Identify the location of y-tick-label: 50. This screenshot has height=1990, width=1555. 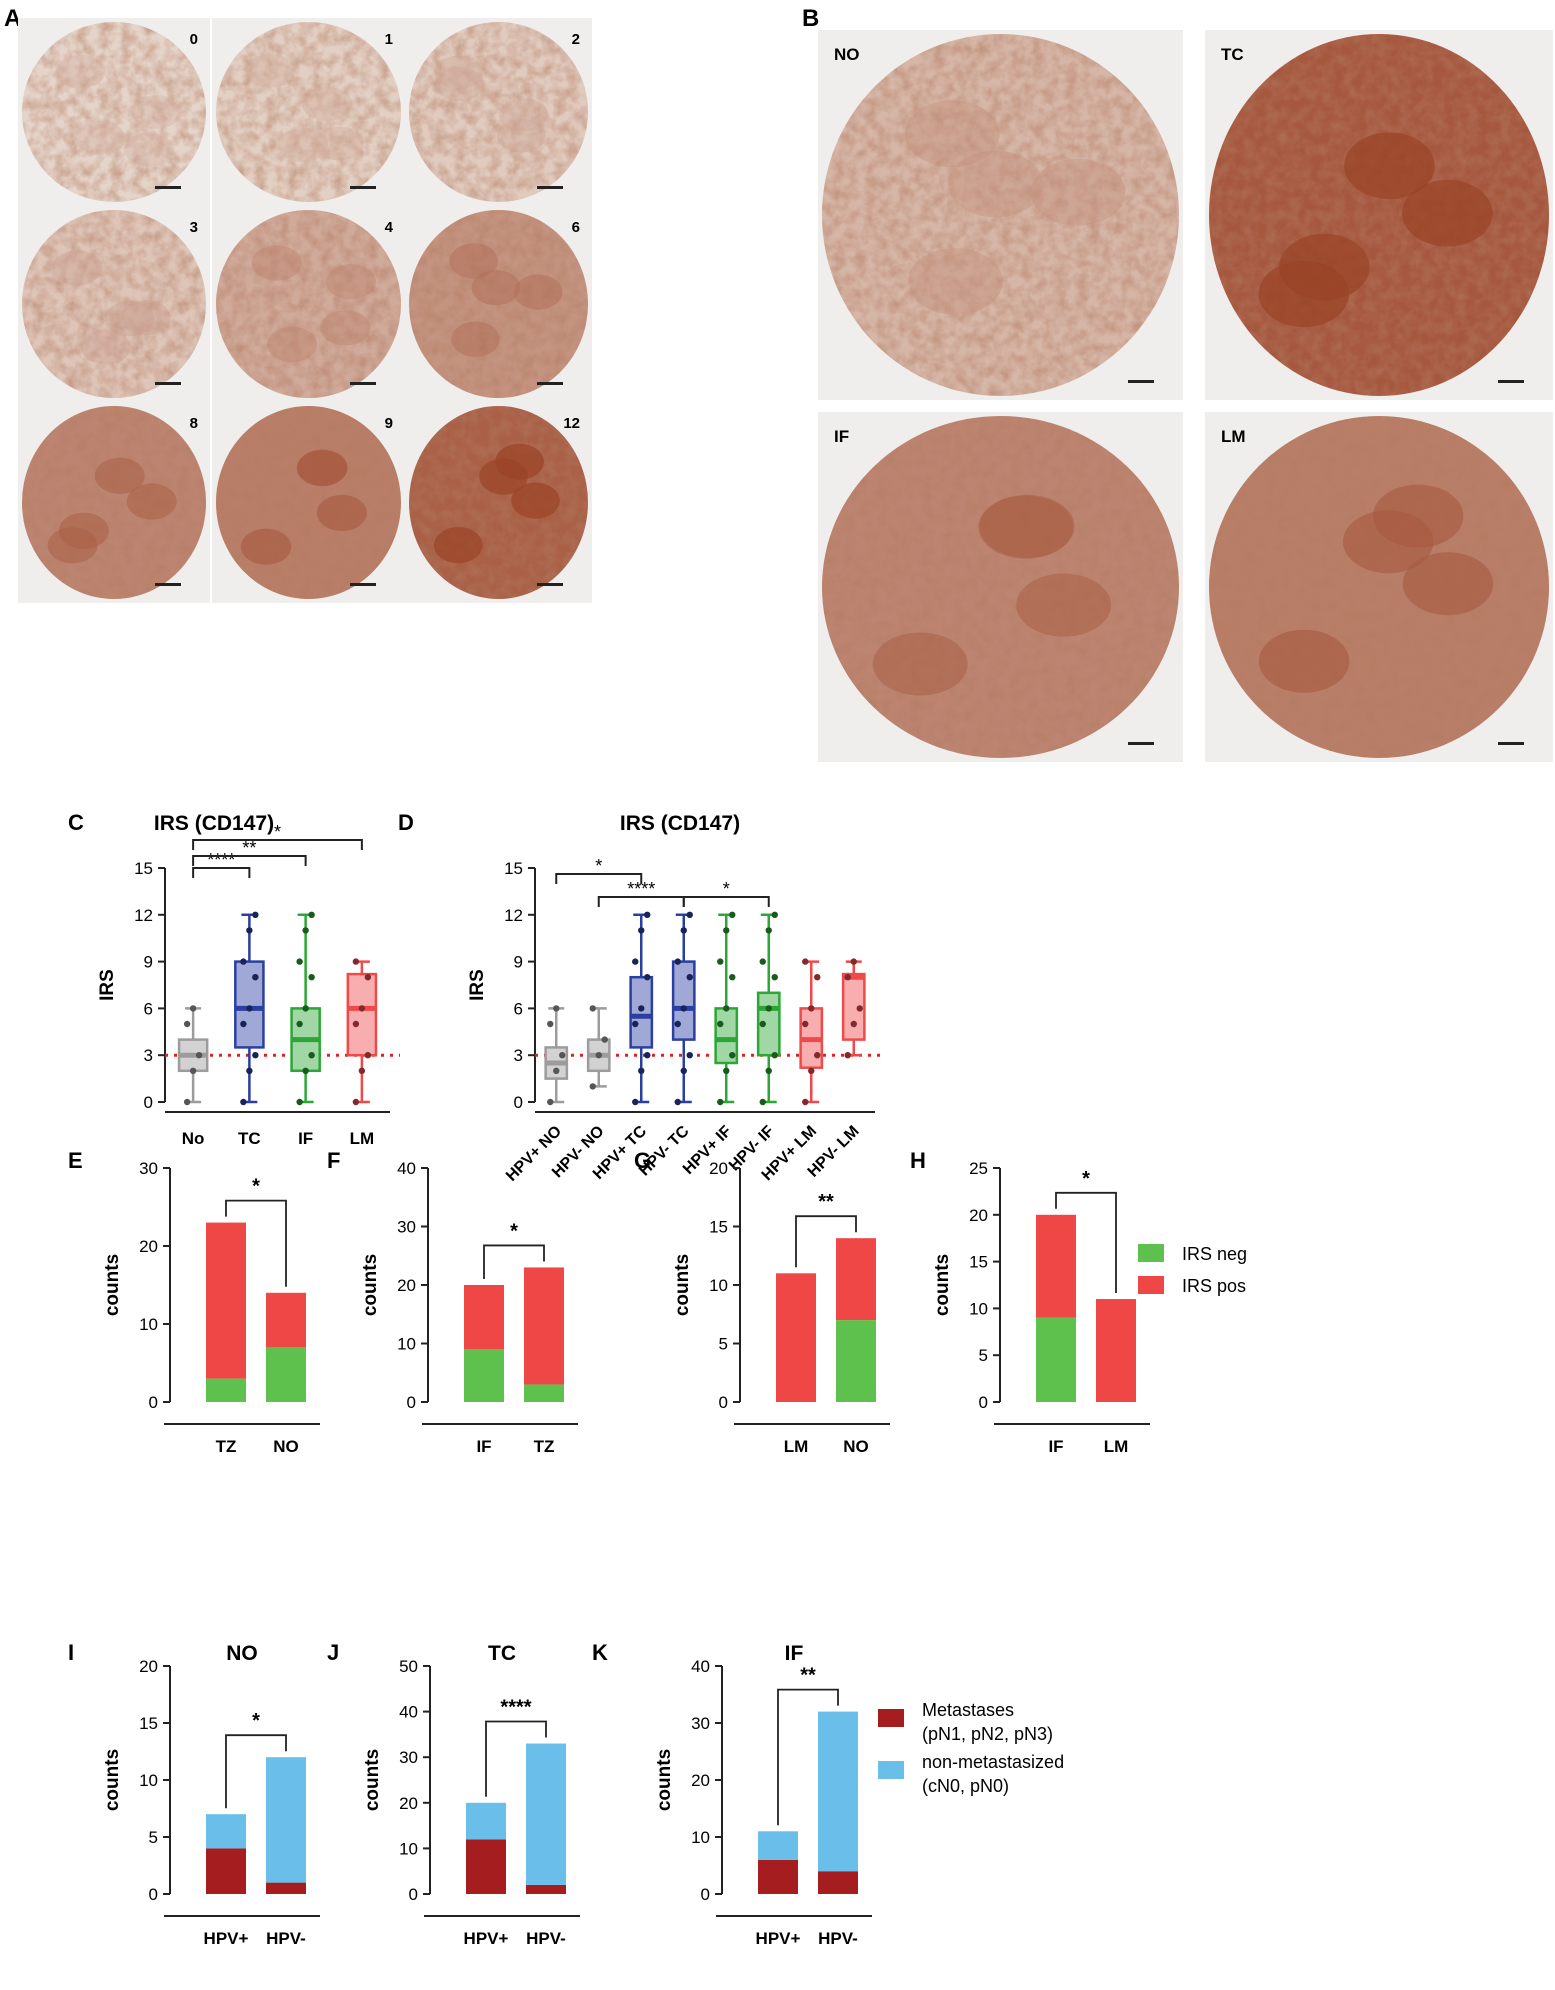
(408, 1666).